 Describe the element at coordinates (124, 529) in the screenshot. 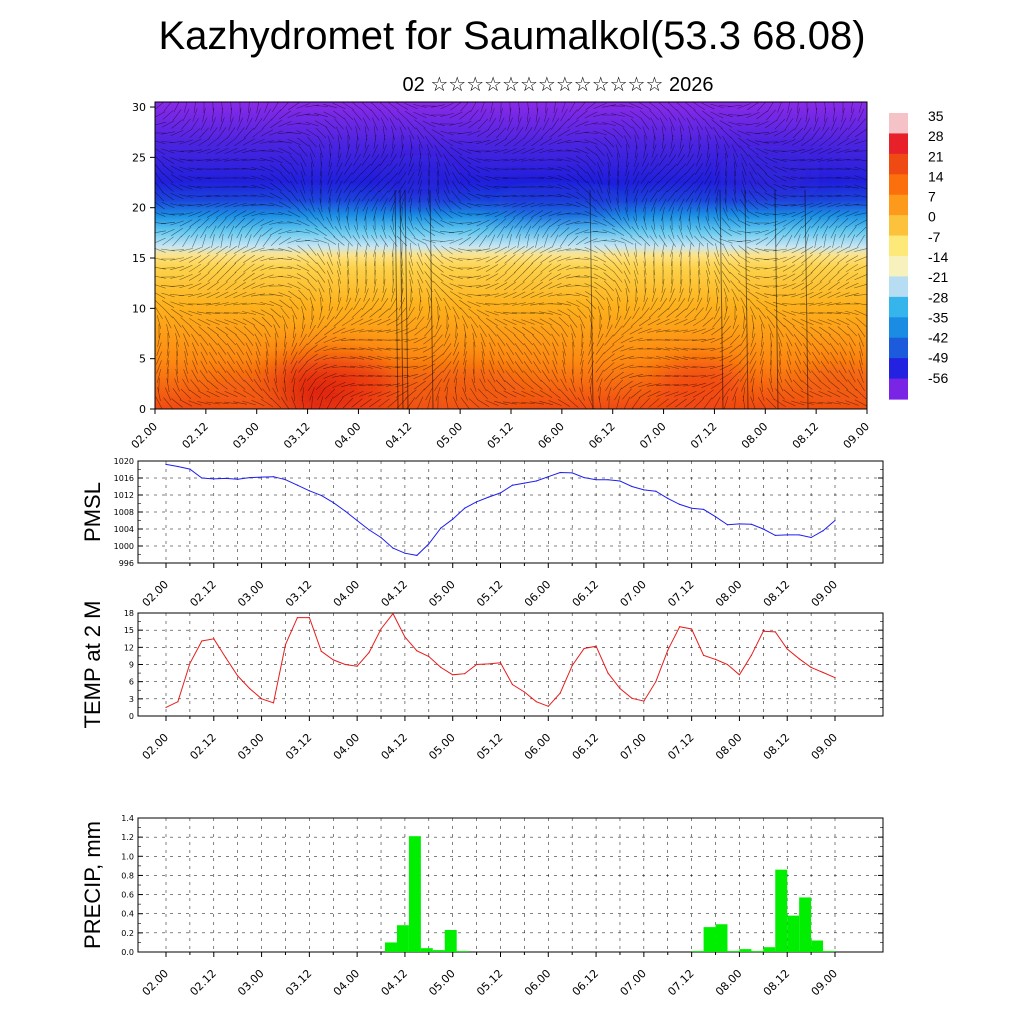

I see `y-tick-label: 1004` at that location.